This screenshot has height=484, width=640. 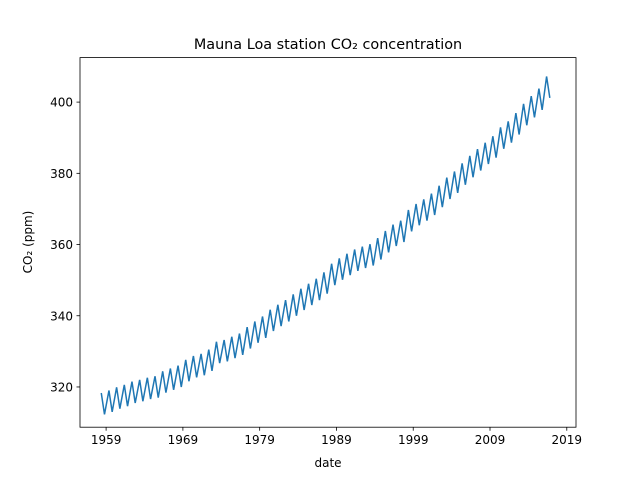 I want to click on y-tick-label: 320, so click(x=61, y=387).